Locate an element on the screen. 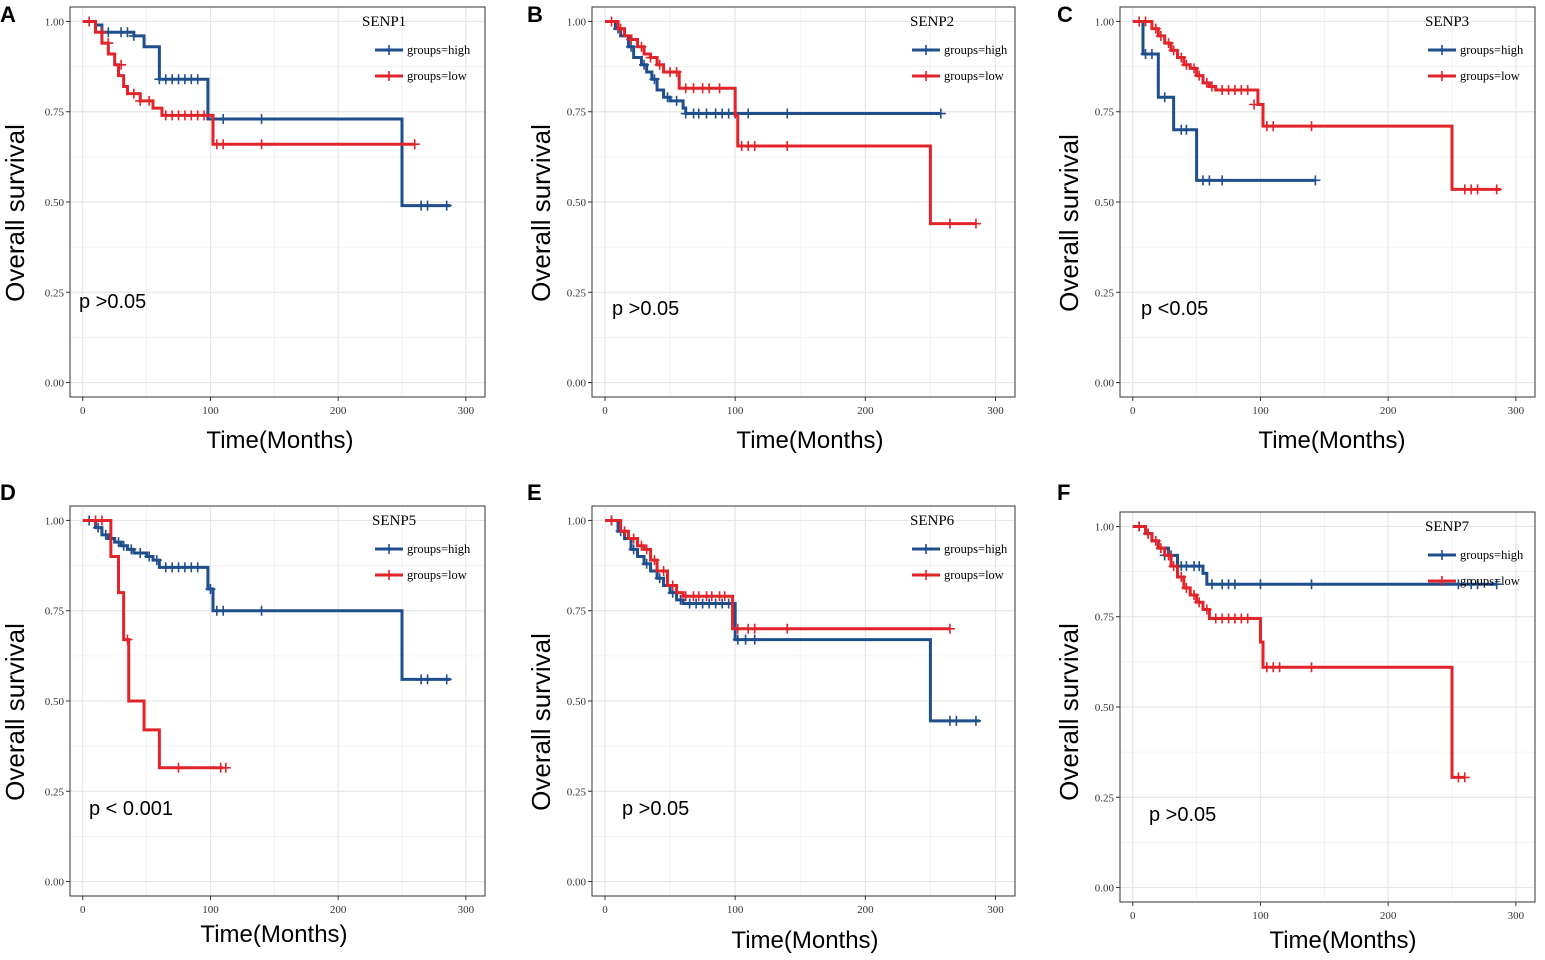  survival-curve-low is located at coordinates (1298, 651).